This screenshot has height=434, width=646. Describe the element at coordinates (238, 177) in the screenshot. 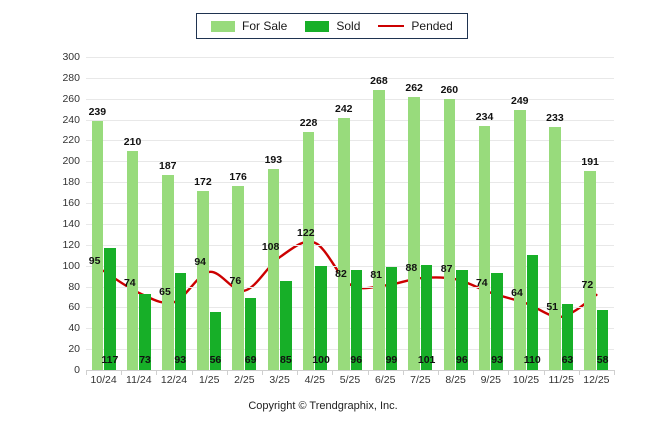

I see `bar-value-label-for-sale: 176` at that location.